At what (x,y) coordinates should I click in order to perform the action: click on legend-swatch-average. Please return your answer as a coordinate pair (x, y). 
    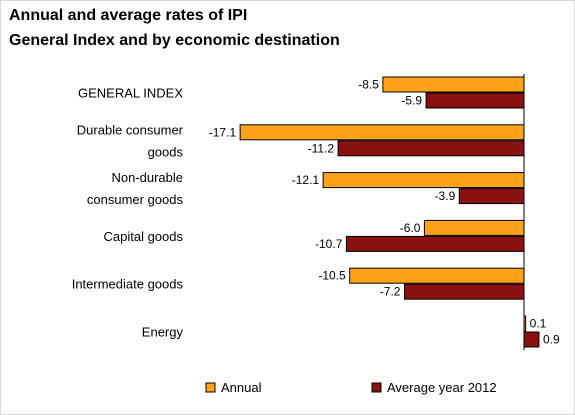
    Looking at the image, I should click on (376, 387).